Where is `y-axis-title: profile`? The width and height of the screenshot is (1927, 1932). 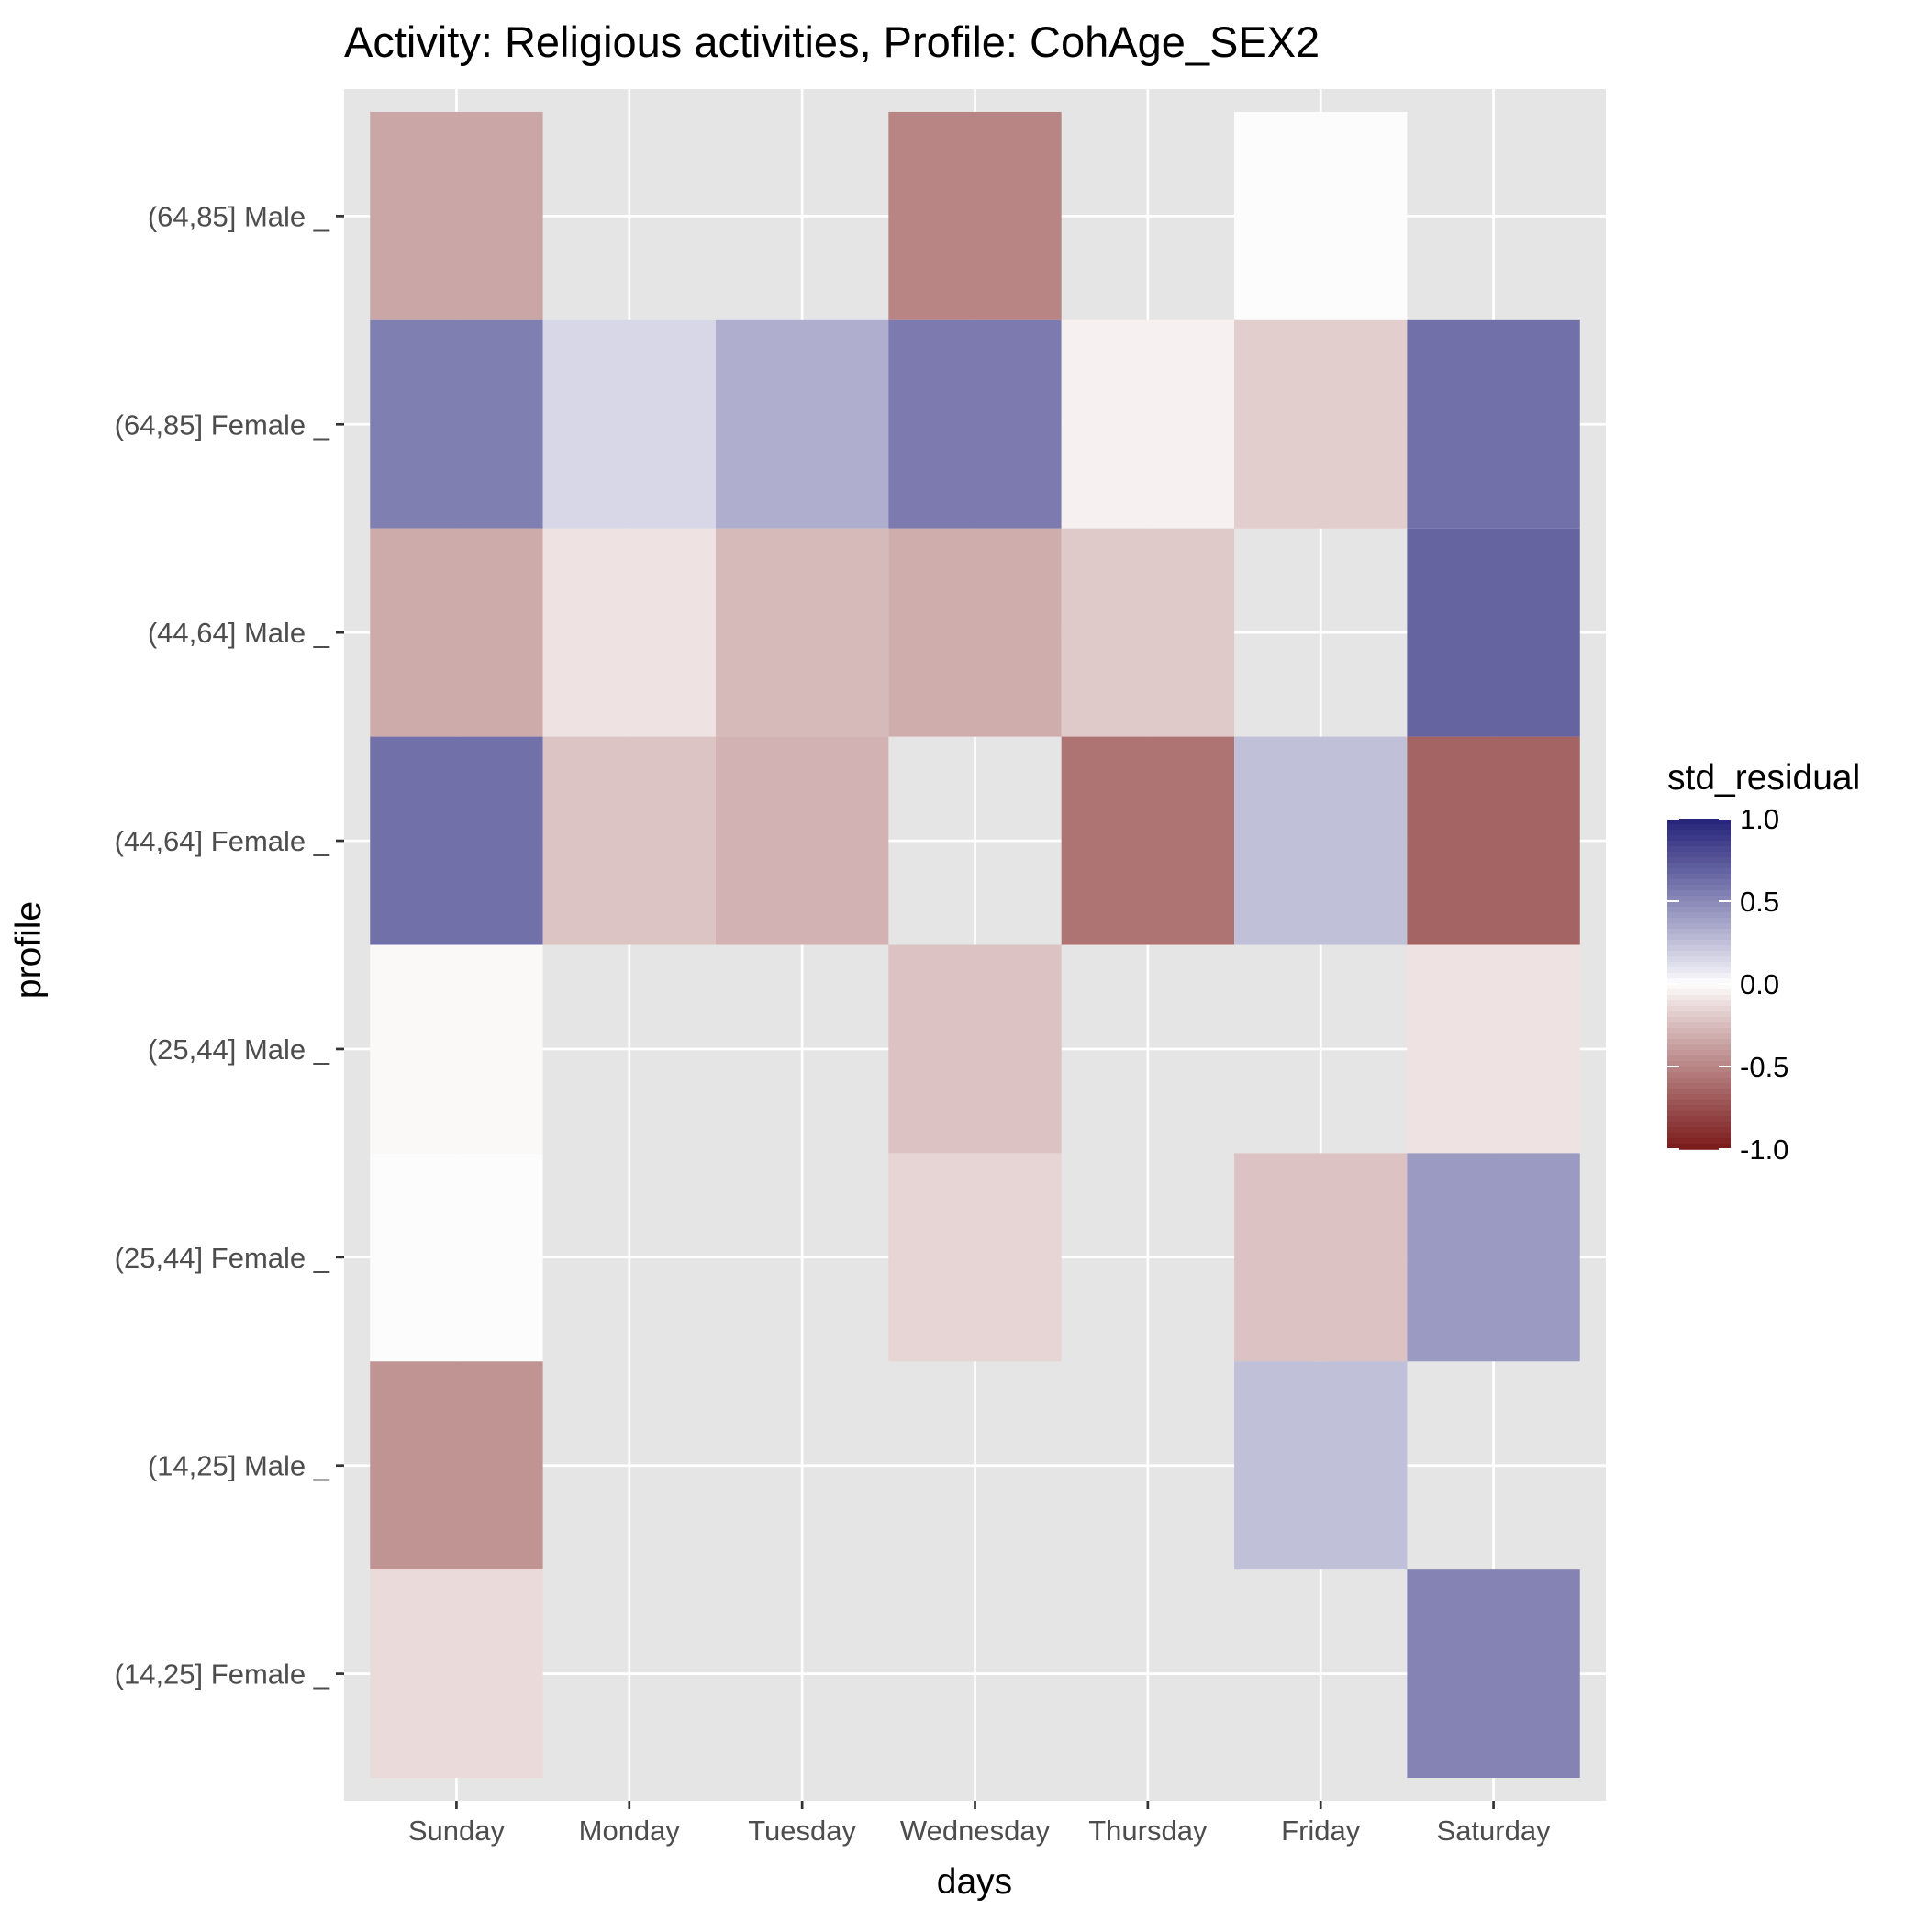 y-axis-title: profile is located at coordinates (29, 950).